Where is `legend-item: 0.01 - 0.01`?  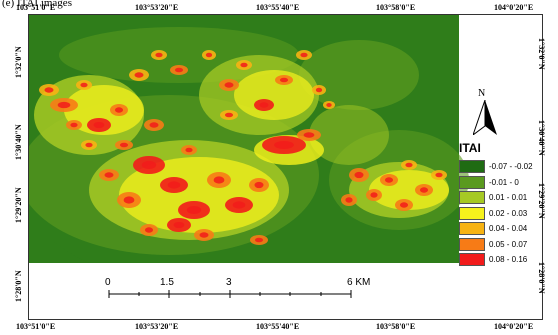
legend-item: 0.01 - 0.01 is located at coordinates (493, 197).